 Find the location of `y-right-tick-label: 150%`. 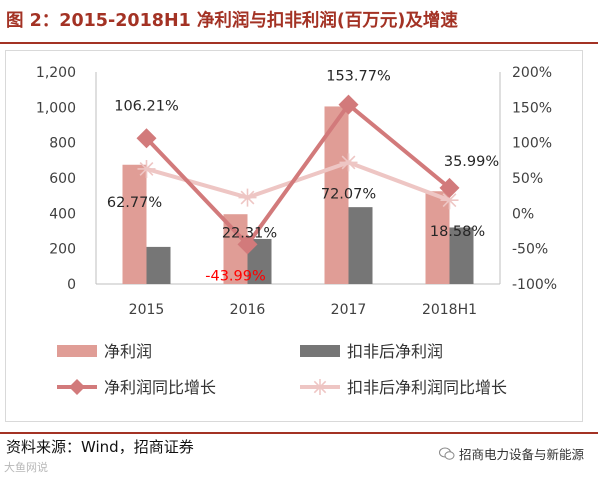

y-right-tick-label: 150% is located at coordinates (532, 108).